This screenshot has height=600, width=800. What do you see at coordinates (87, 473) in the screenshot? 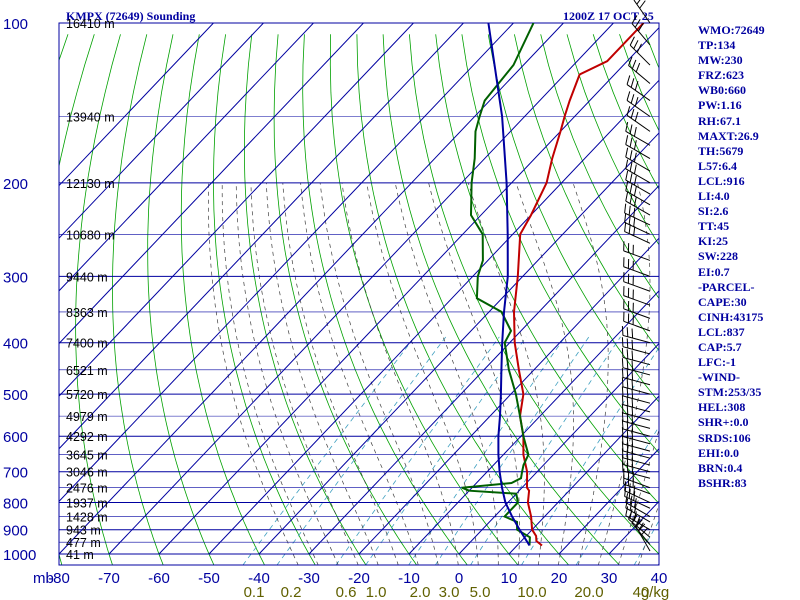
I see `height-label: 3046 m` at bounding box center [87, 473].